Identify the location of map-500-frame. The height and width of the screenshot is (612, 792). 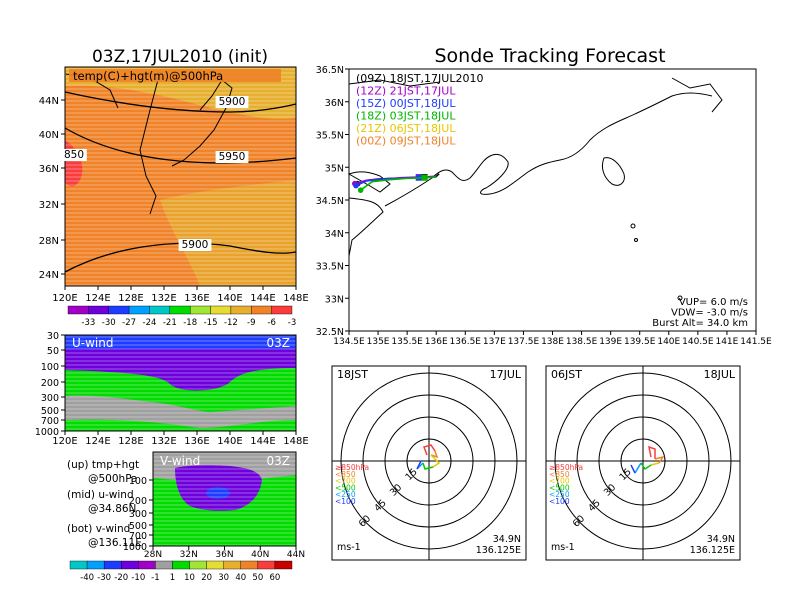
(180, 176).